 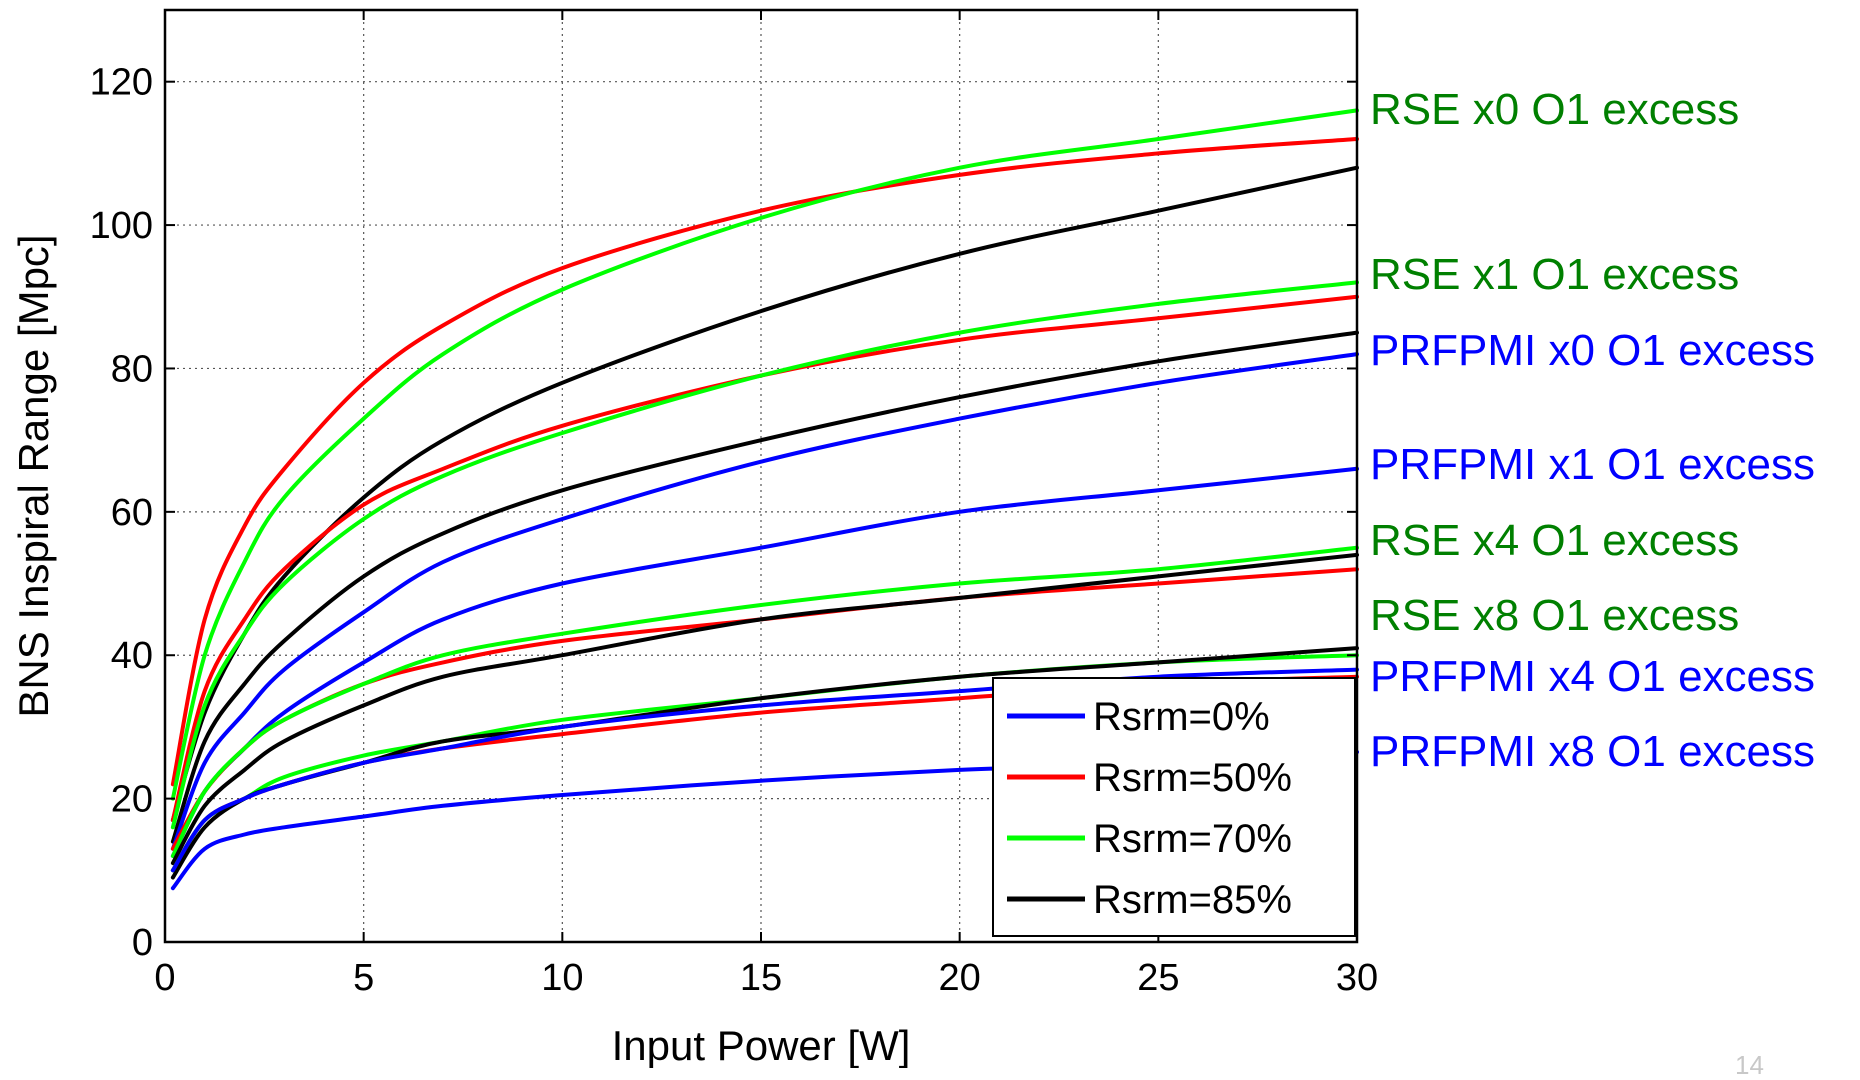 I want to click on legend-label-2: Rsrm=70%, so click(x=1192, y=839).